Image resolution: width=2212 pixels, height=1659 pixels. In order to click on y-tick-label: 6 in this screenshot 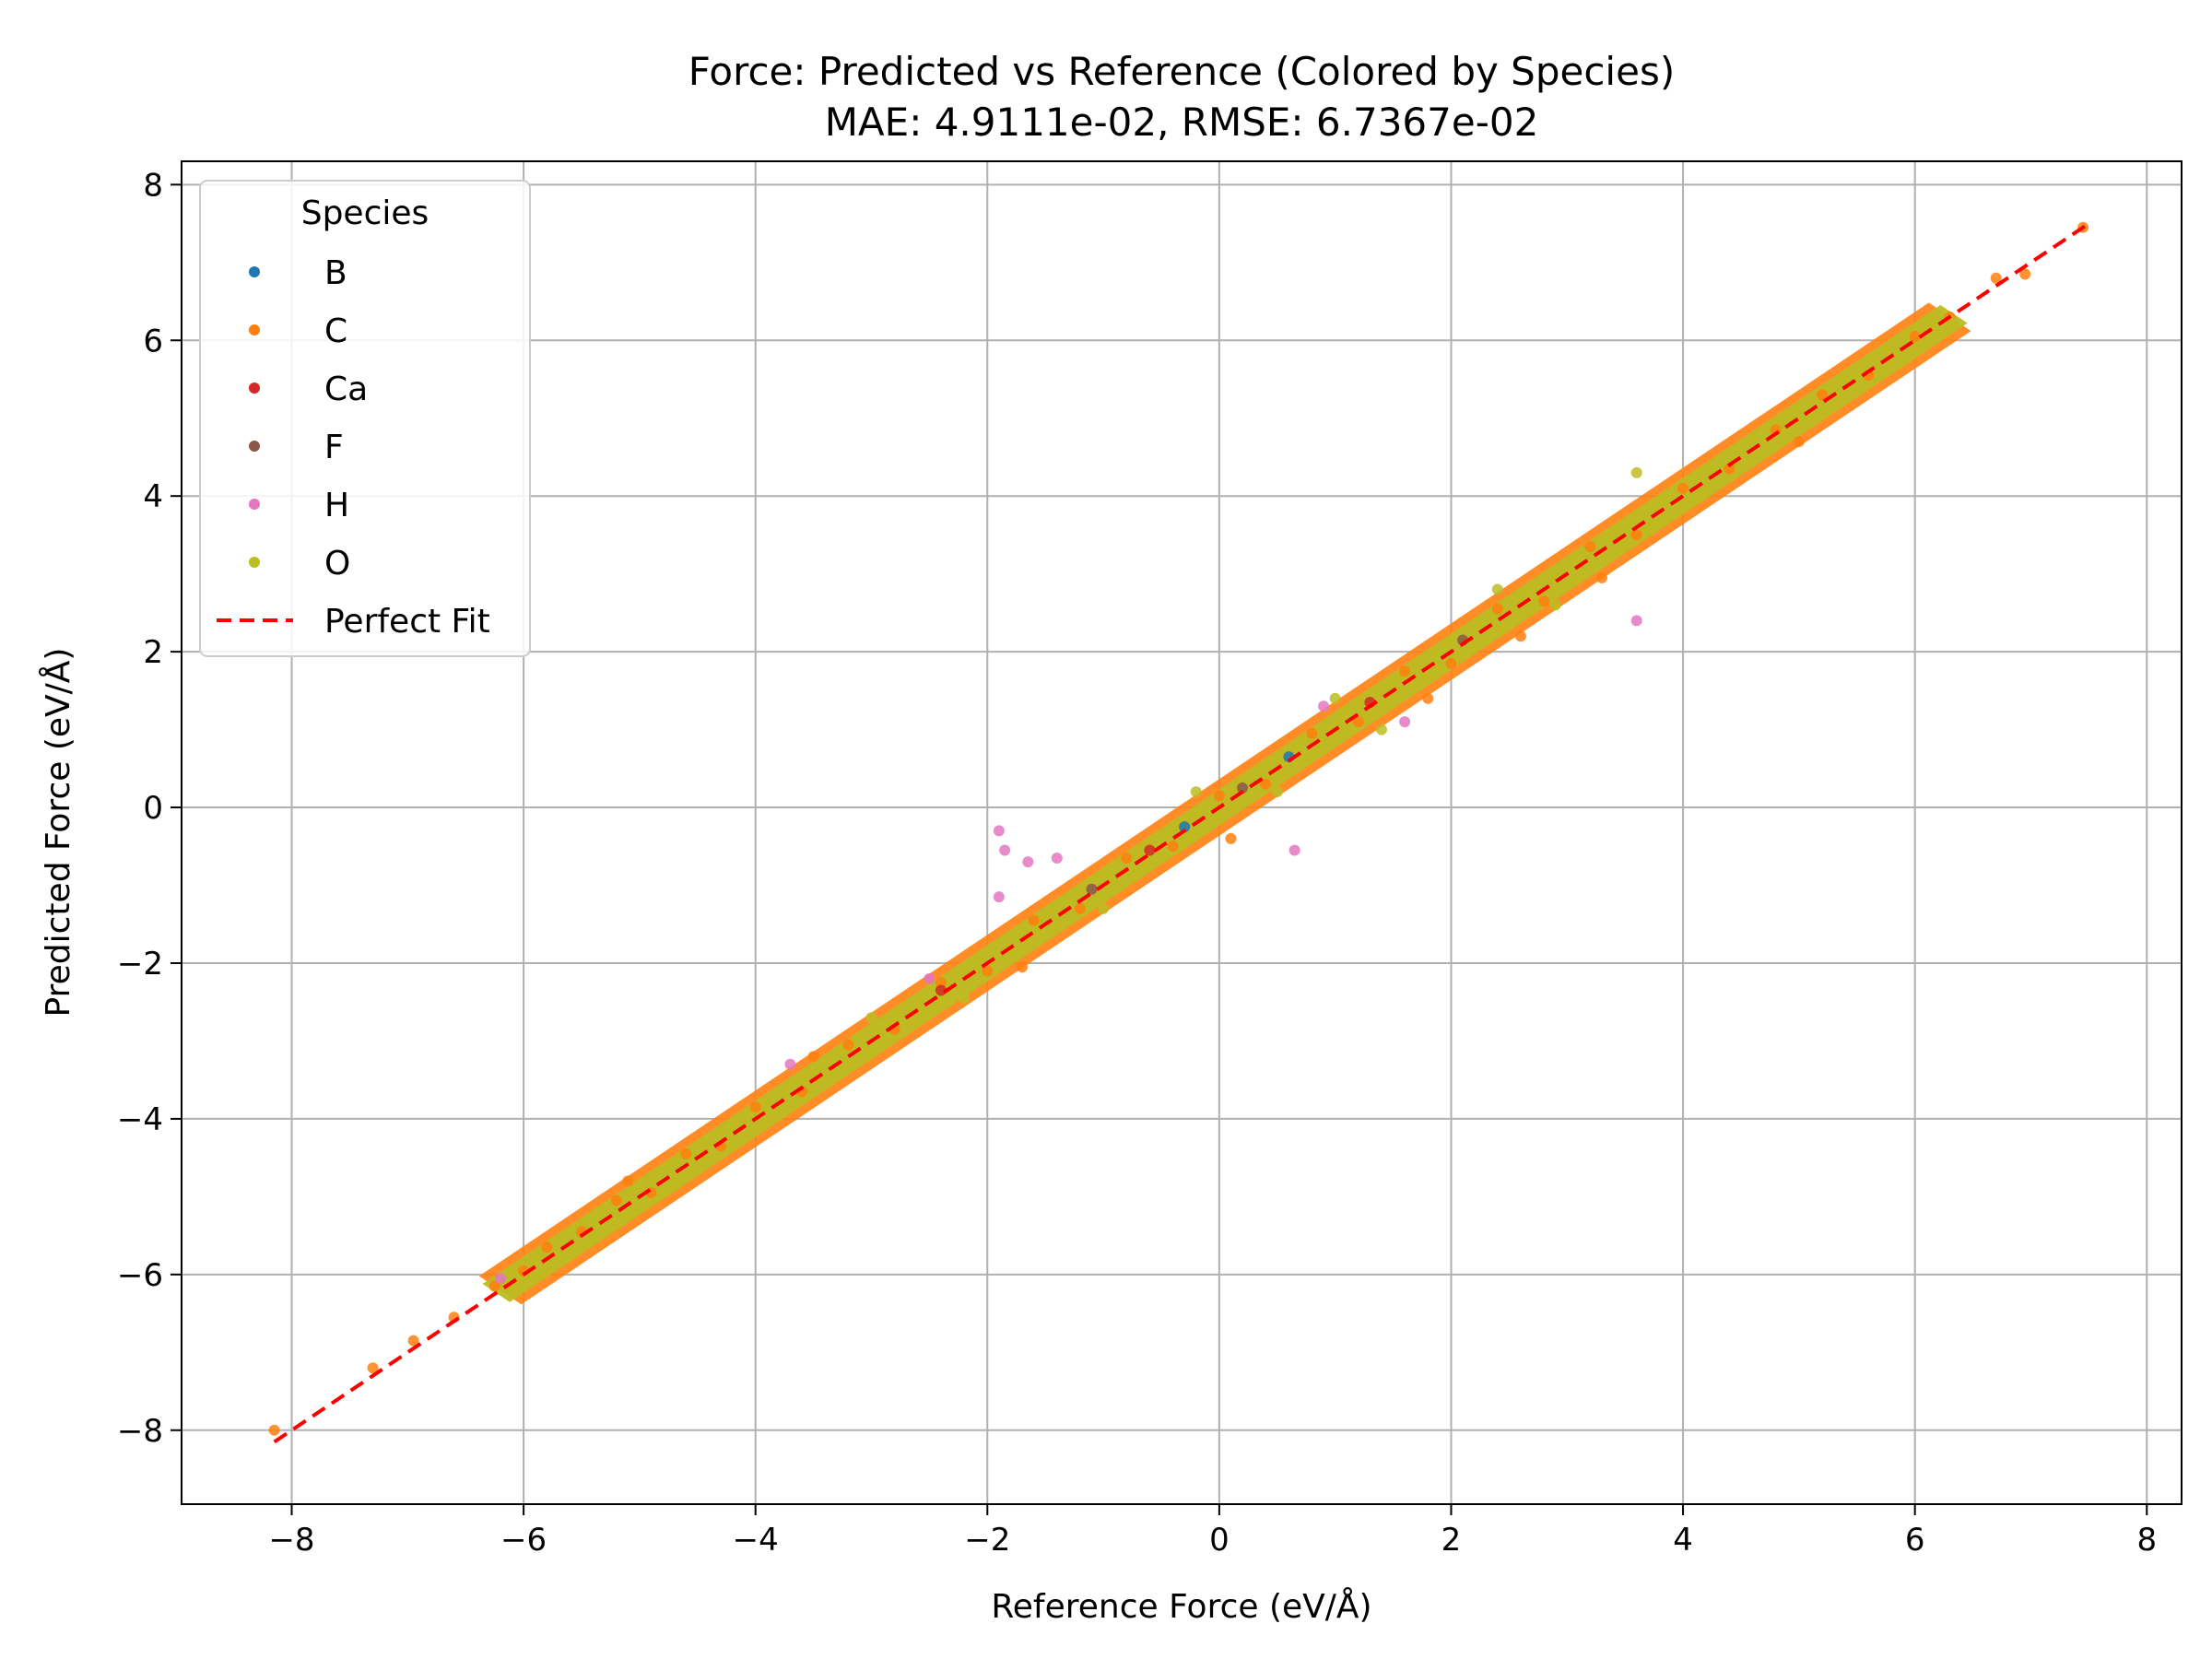, I will do `click(153, 341)`.